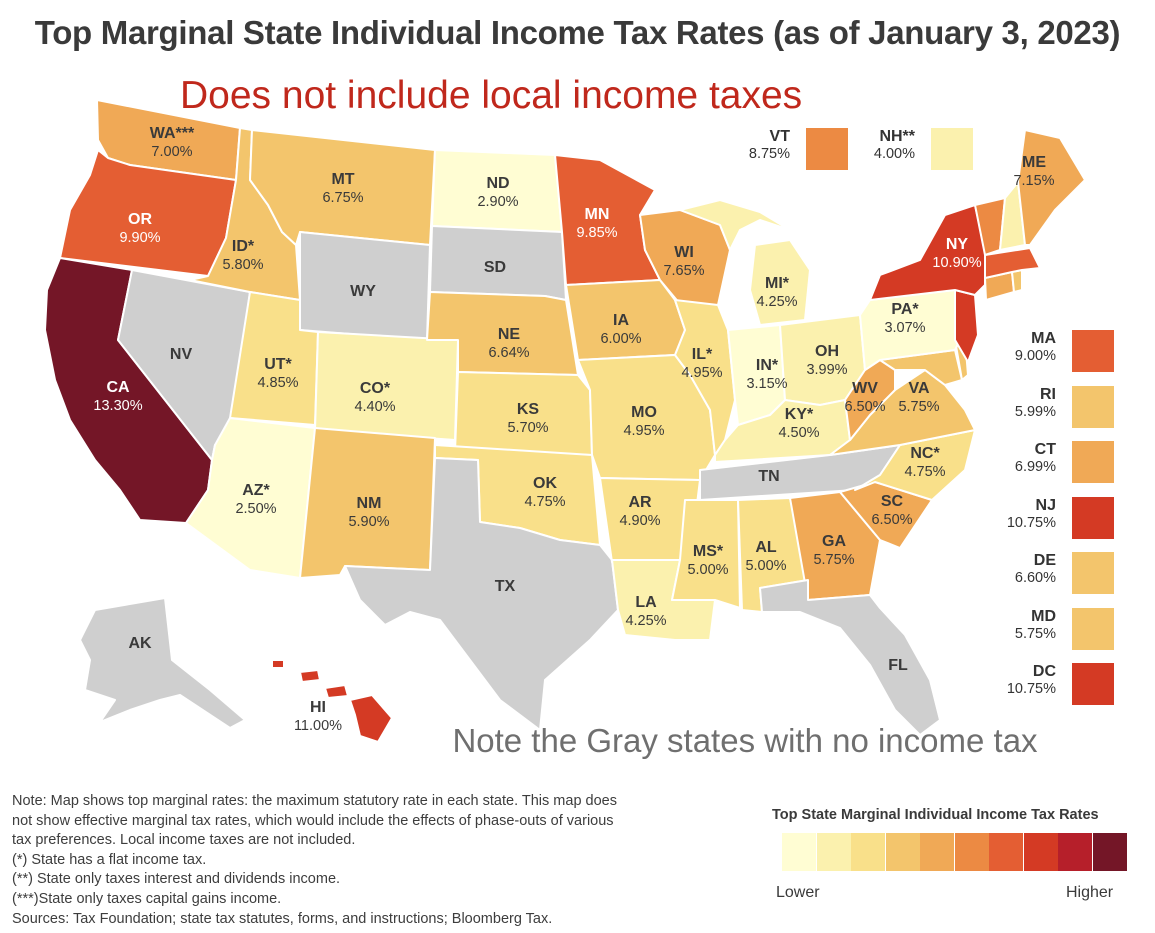 The width and height of the screenshot is (1155, 933). I want to click on state-rate: 13.30%, so click(118, 406).